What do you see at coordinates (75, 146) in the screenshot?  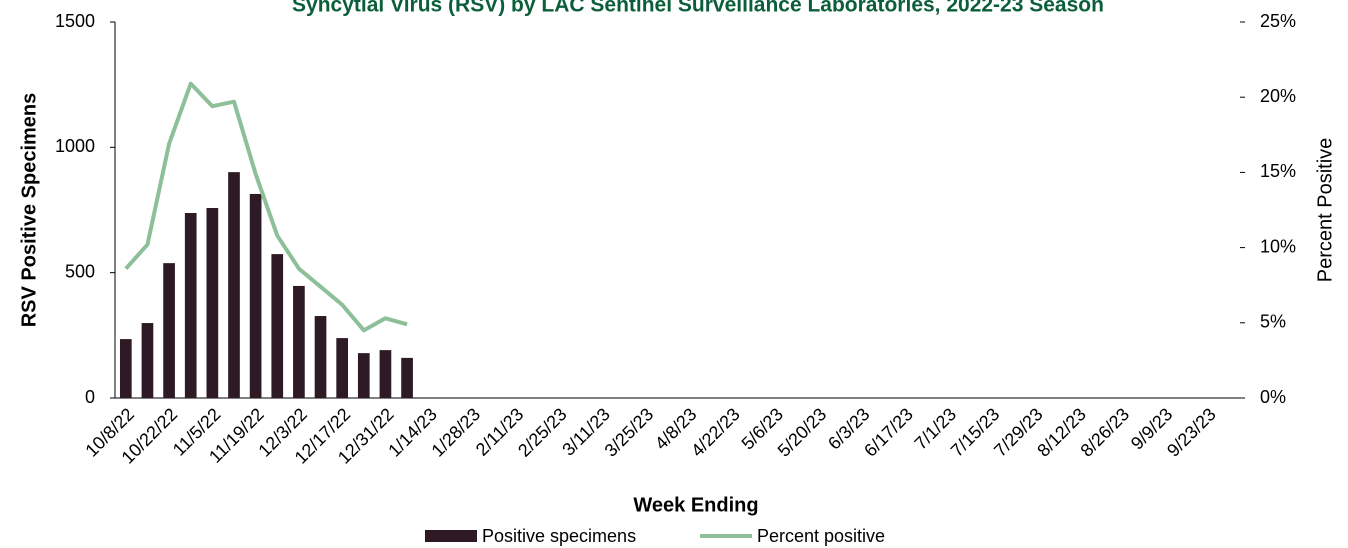 I see `y-tick-label: 1000` at bounding box center [75, 146].